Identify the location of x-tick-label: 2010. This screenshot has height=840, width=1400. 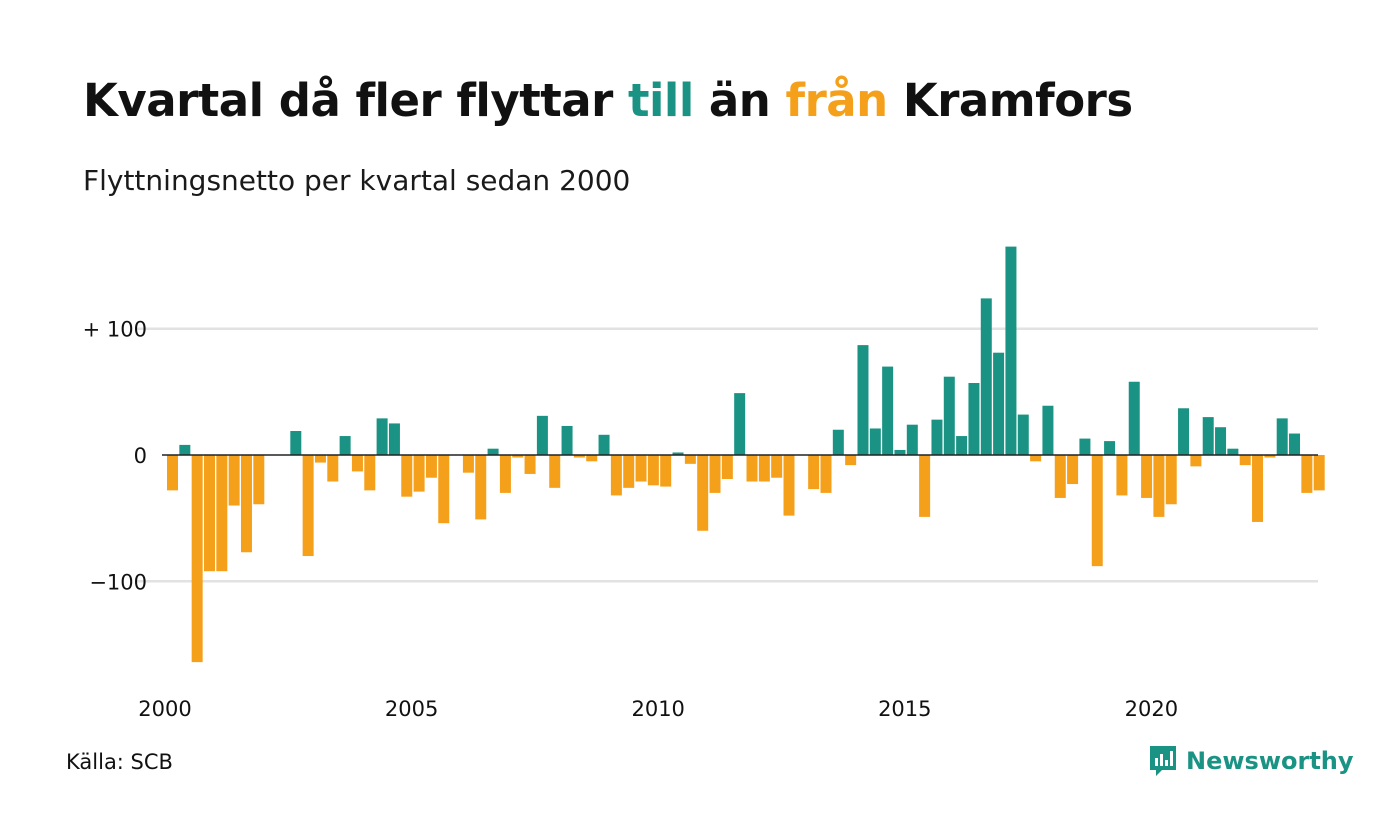
(657, 709).